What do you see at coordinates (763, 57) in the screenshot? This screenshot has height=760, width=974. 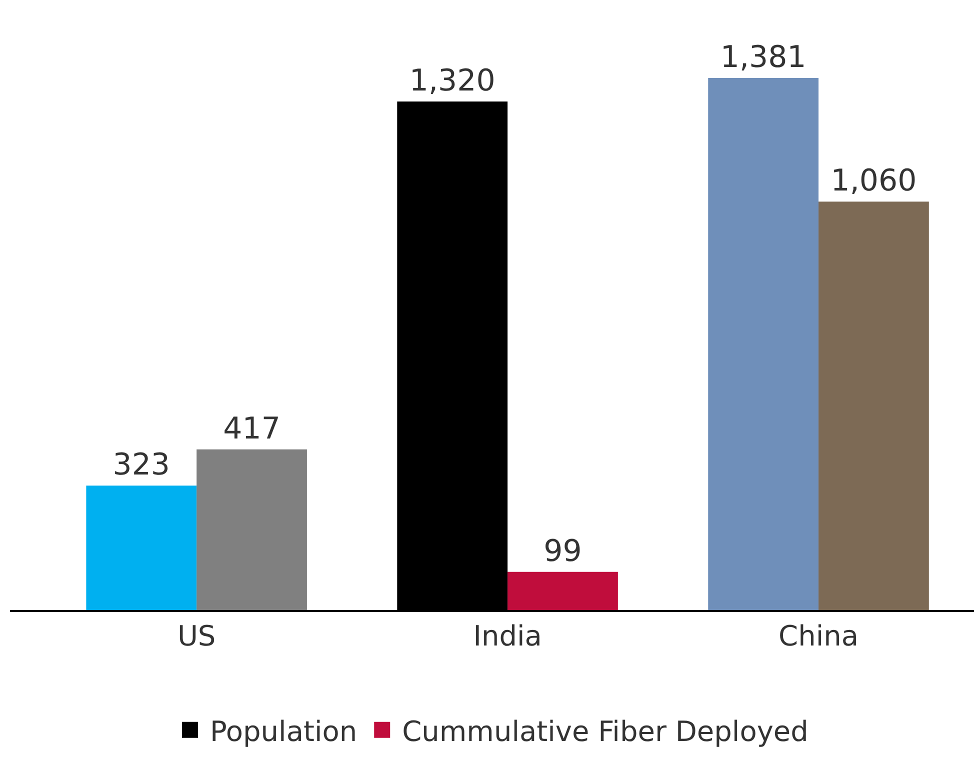 I see `data-label: 1,381` at bounding box center [763, 57].